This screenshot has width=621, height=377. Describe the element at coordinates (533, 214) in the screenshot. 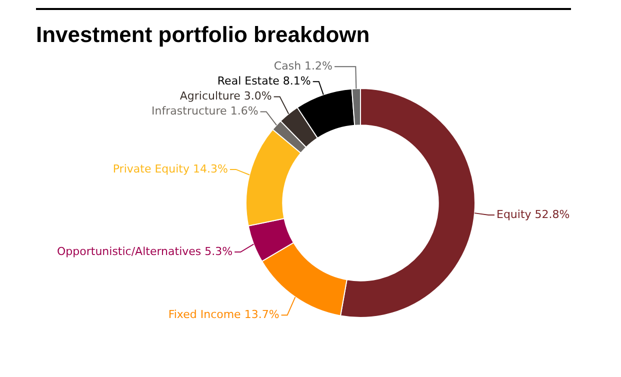

I see `slice-label: Equity 52.8%` at that location.